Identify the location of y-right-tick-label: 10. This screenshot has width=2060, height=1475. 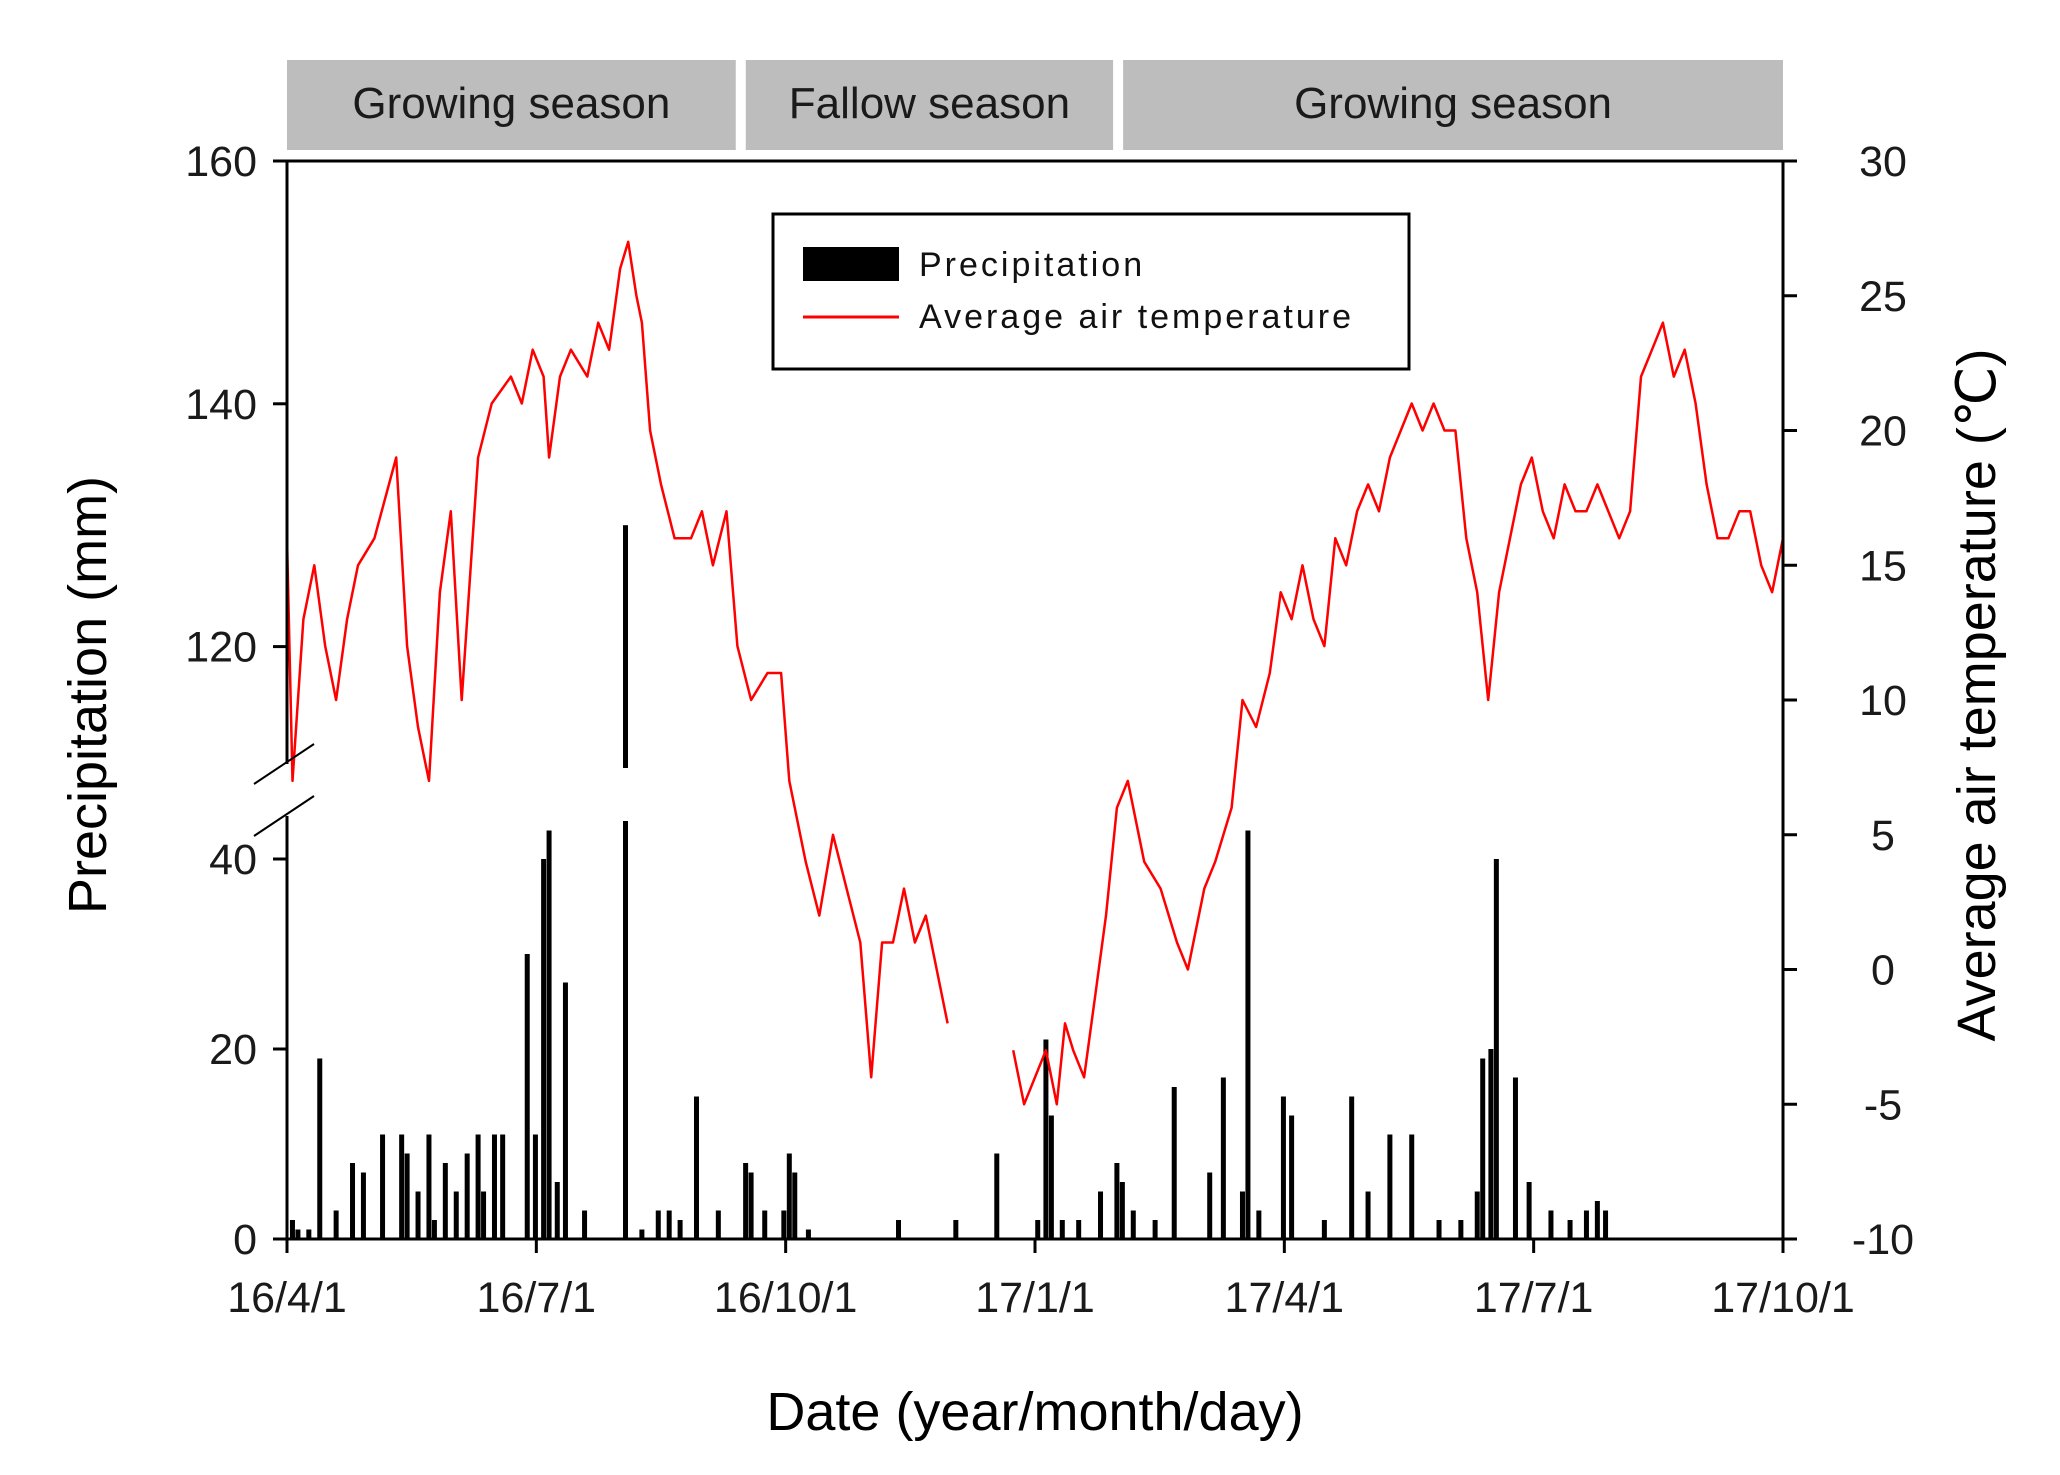
(1883, 701).